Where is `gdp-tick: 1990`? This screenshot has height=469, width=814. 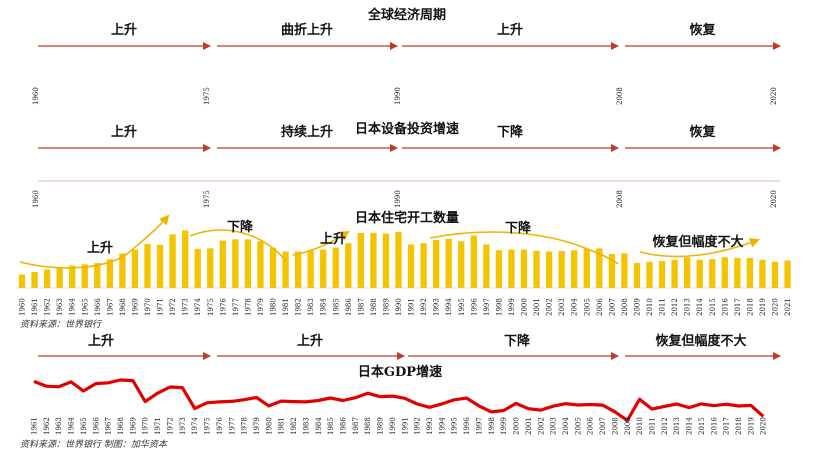
gdp-tick: 1990 is located at coordinates (393, 426).